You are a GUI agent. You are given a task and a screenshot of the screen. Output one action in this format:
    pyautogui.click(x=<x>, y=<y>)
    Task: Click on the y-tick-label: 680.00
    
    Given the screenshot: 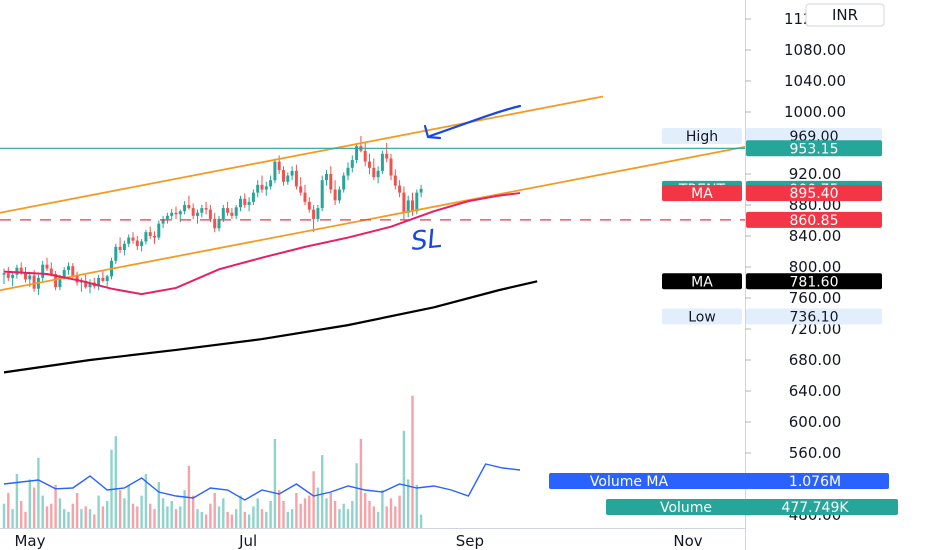 What is the action you would take?
    pyautogui.click(x=815, y=360)
    